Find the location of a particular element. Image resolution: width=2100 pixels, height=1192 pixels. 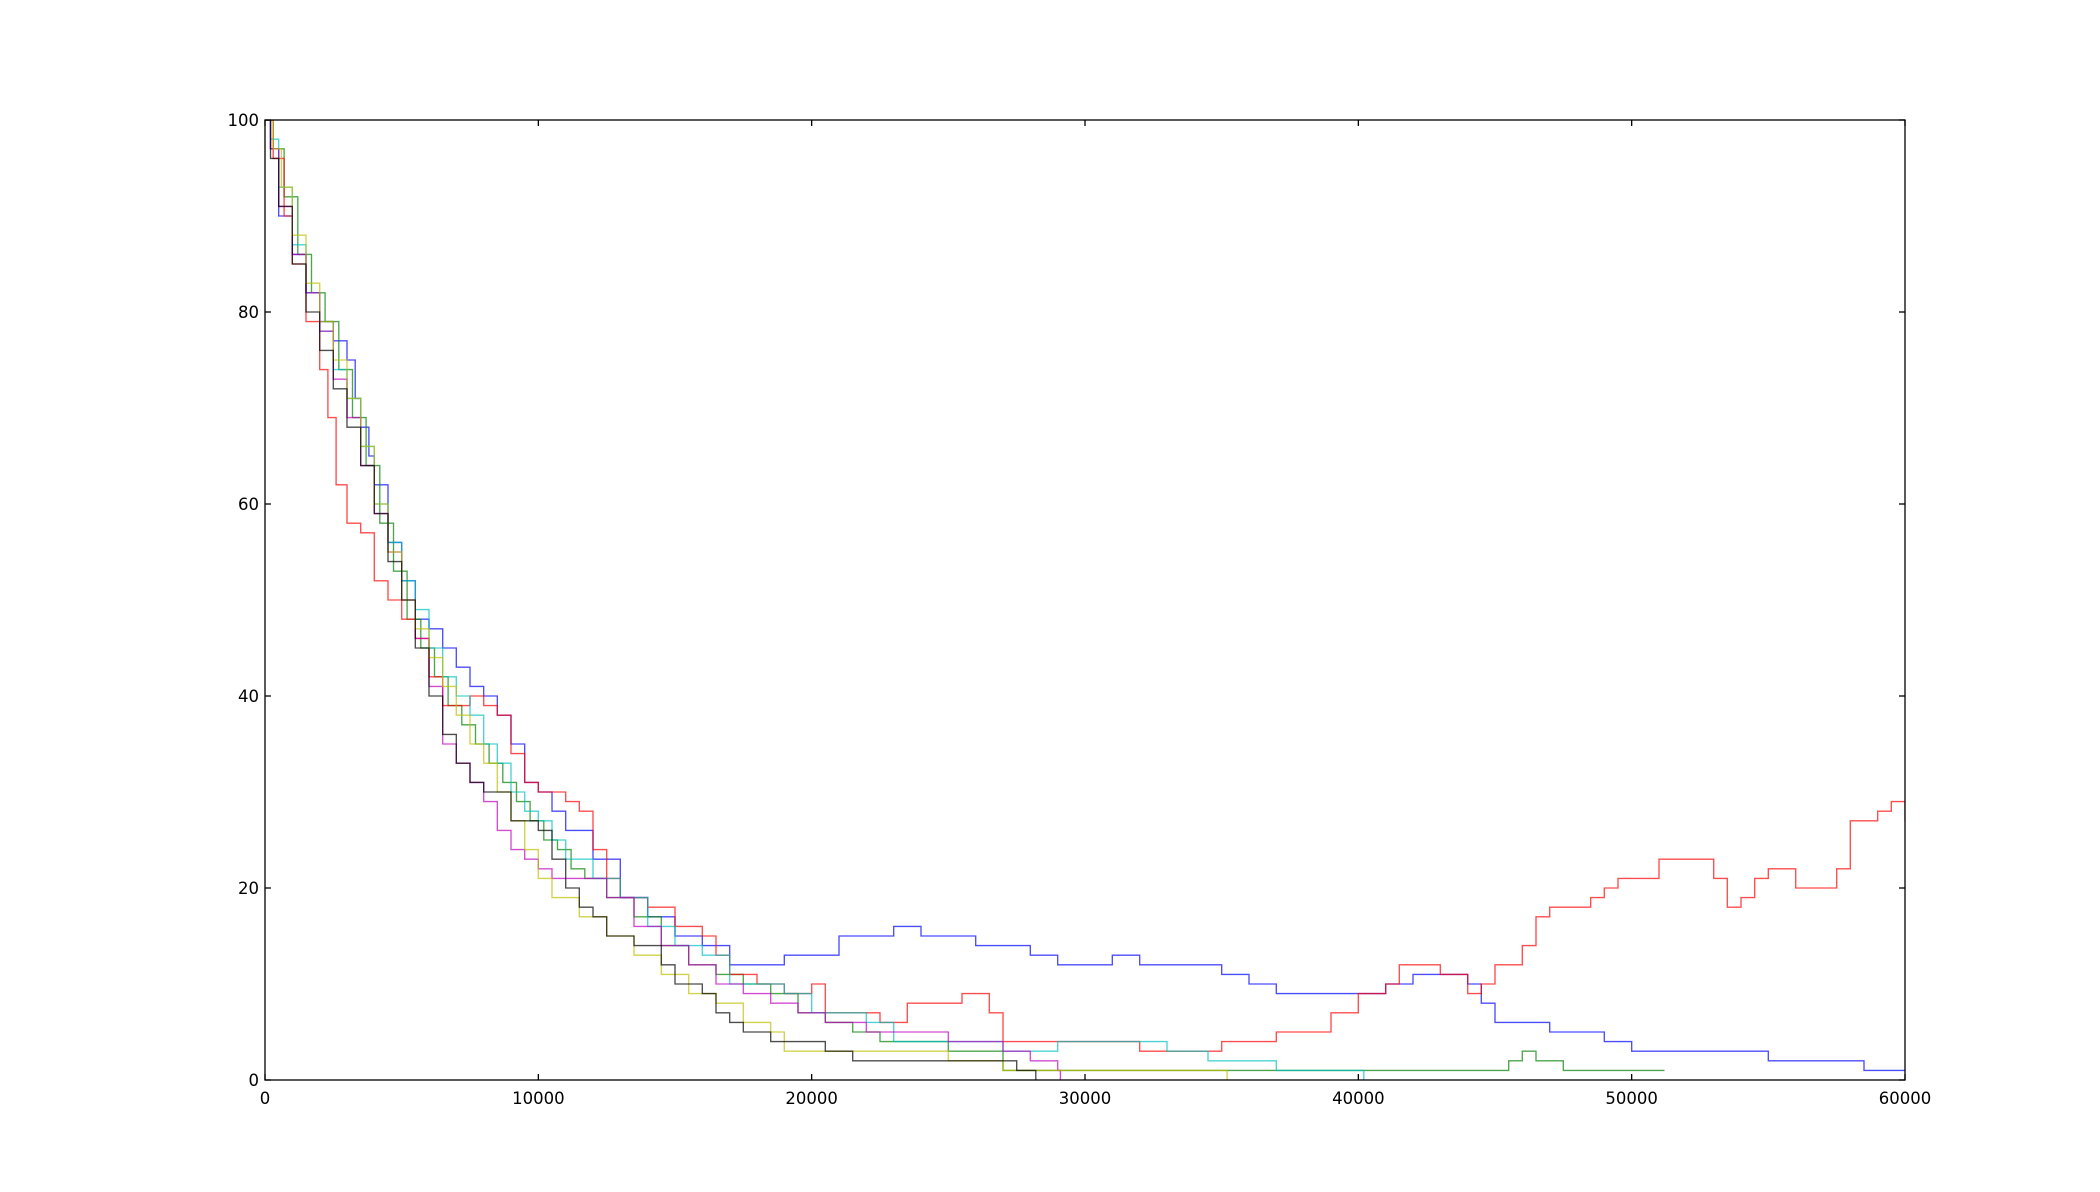

y-tick-label: 20 is located at coordinates (248, 888).